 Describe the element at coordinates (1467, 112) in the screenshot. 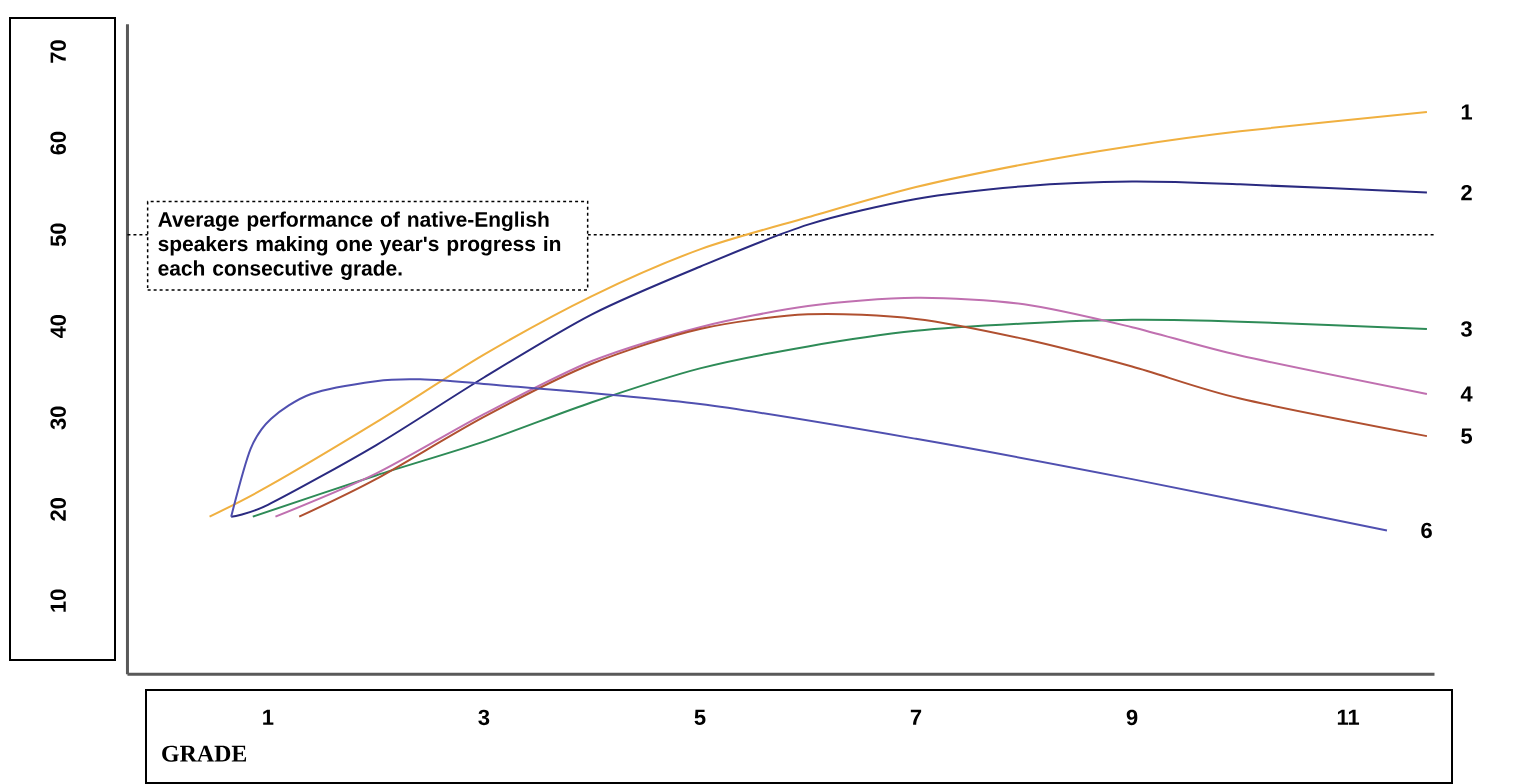

I see `series-label: 1` at that location.